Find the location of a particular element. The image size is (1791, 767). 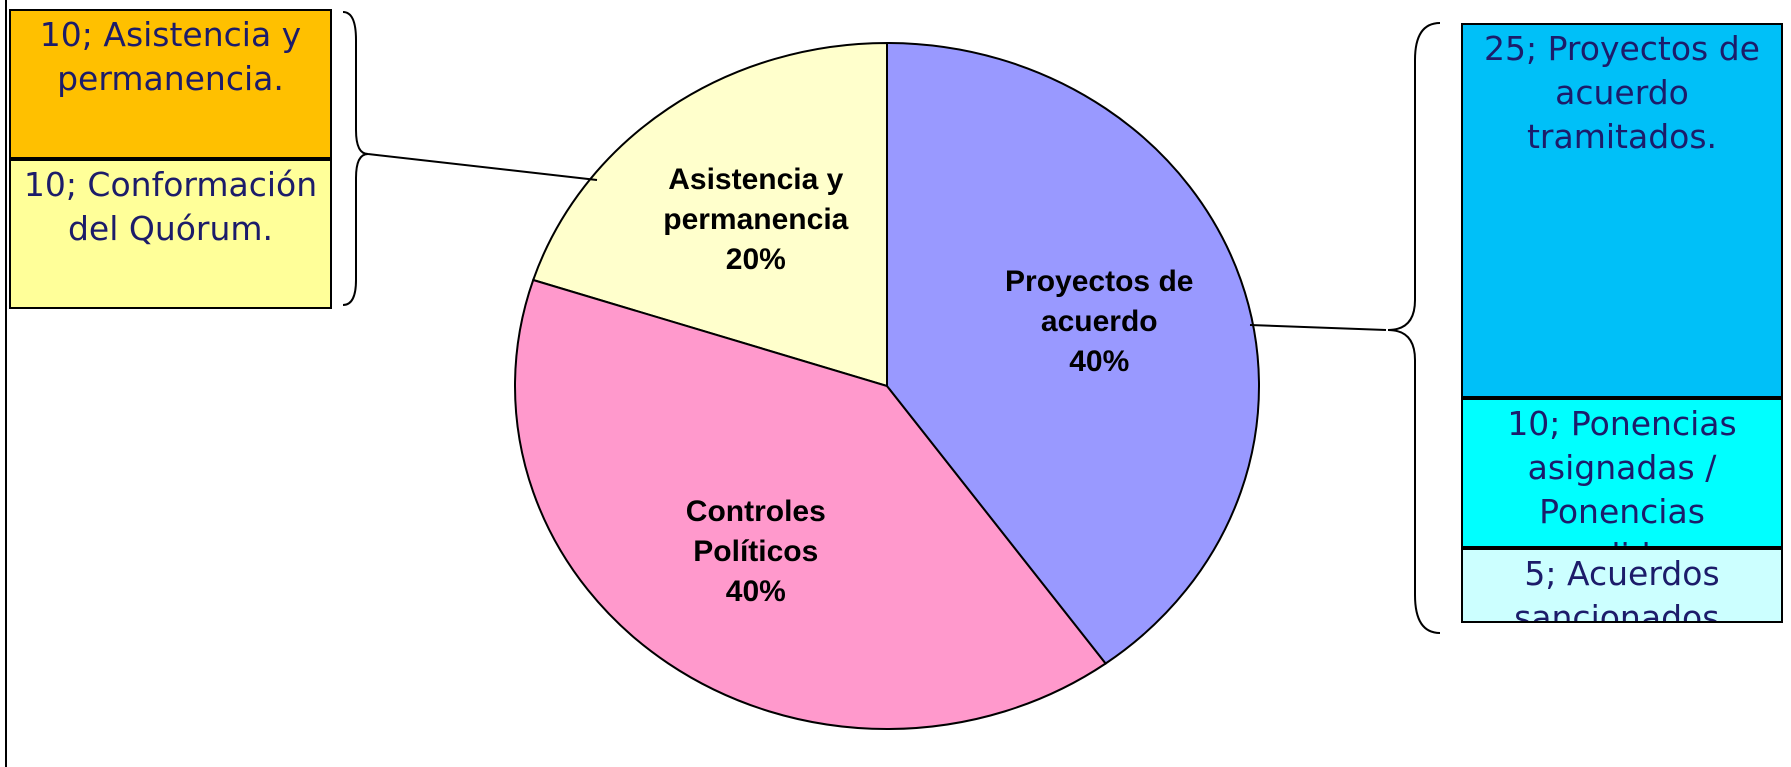

pie-slice is located at coordinates (709, 214).